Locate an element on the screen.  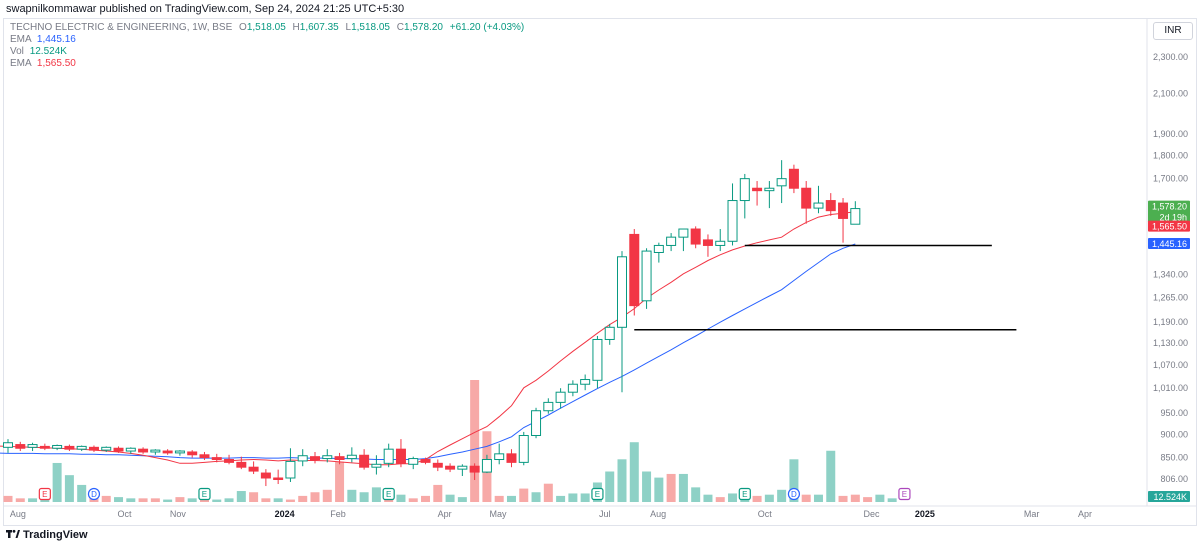
x-tick-label: Feb is located at coordinates (338, 514).